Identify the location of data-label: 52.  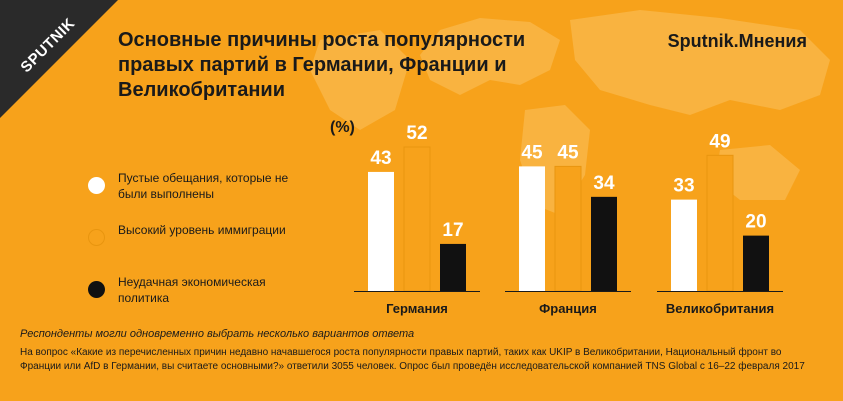
(416, 133).